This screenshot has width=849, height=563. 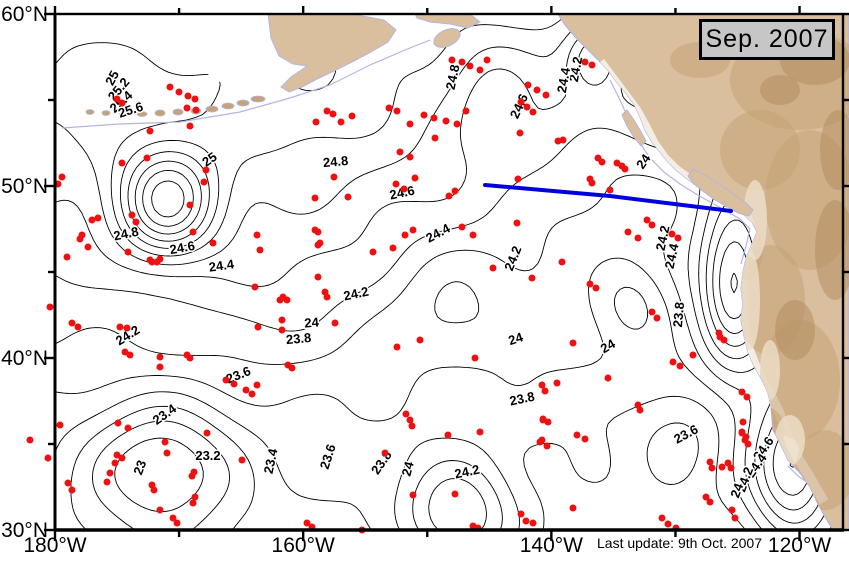 I want to click on y-axis-tick-label: 50°N, so click(x=24, y=186).